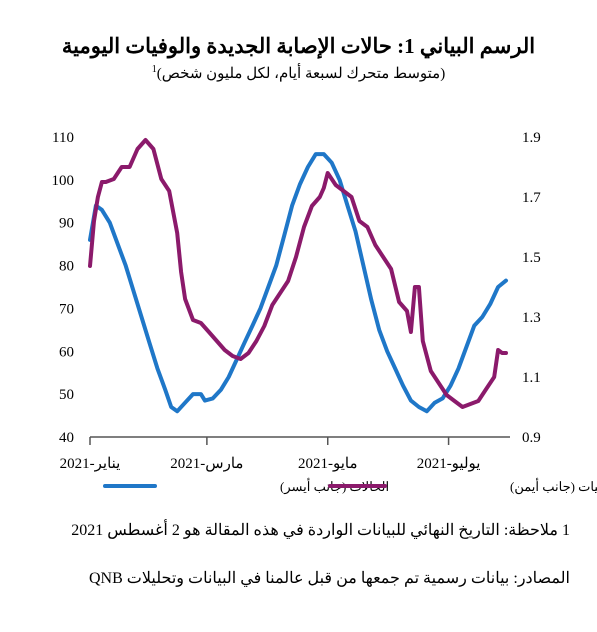 This screenshot has width=597, height=632. What do you see at coordinates (66, 267) in the screenshot?
I see `left-tick-label: 80` at bounding box center [66, 267].